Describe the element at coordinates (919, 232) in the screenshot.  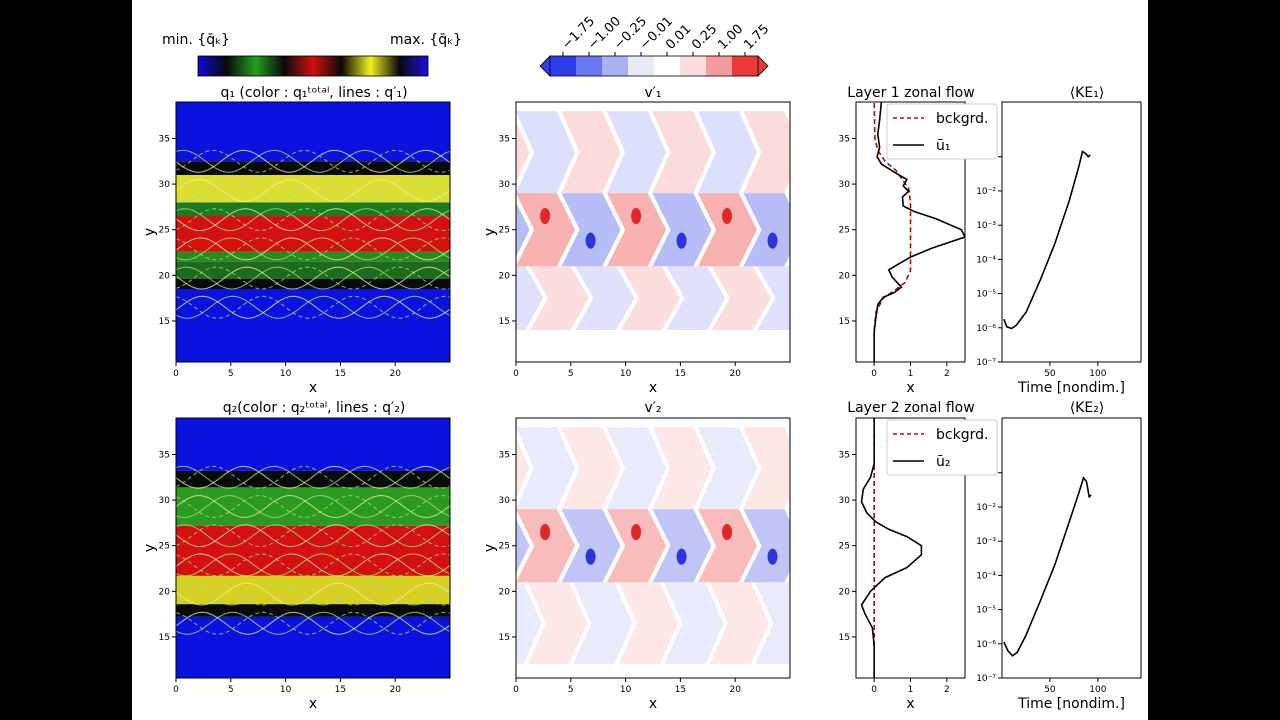
I see `plot-area` at that location.